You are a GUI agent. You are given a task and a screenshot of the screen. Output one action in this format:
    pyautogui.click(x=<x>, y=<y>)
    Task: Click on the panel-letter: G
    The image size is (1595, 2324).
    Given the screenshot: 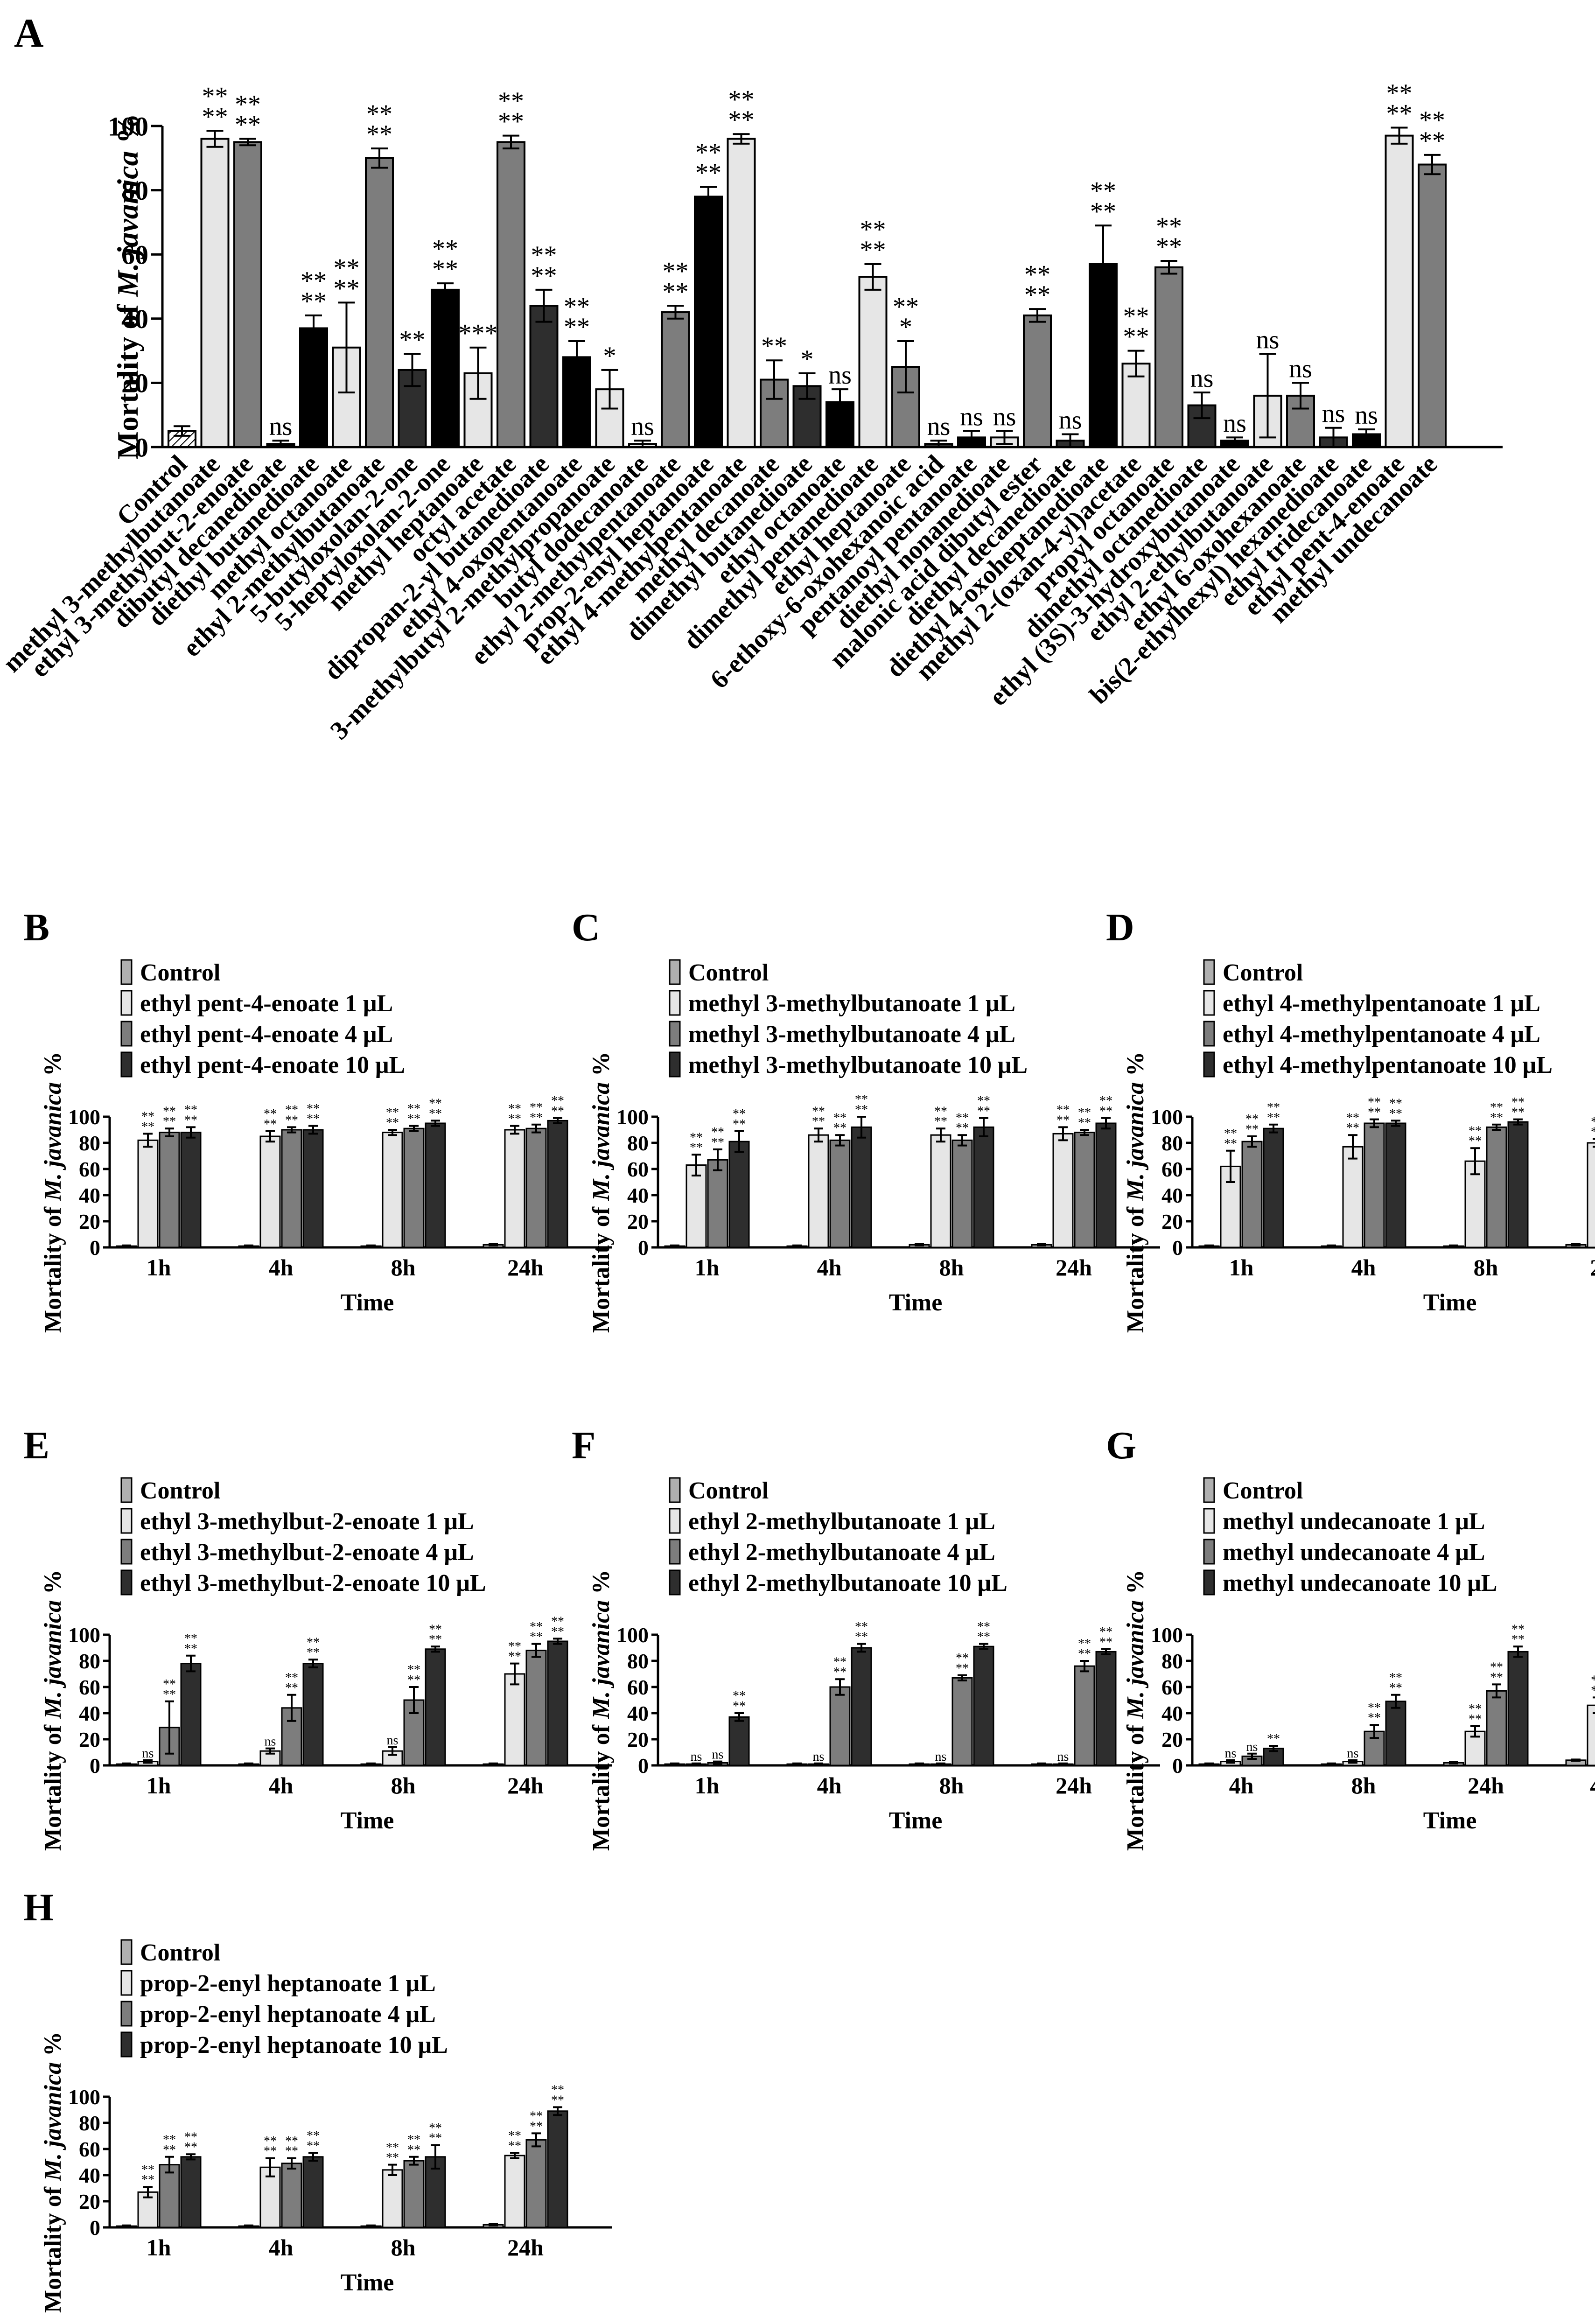 What is the action you would take?
    pyautogui.click(x=1121, y=1445)
    